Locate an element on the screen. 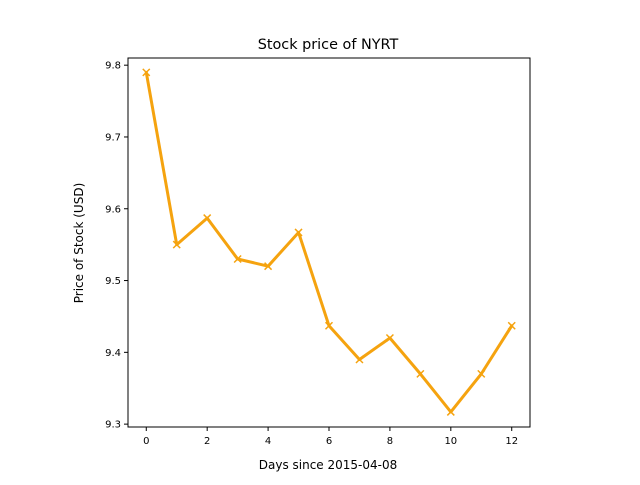 This screenshot has height=485, width=640. x-axis: 0 2 4 6 8 10 12 is located at coordinates (330, 437).